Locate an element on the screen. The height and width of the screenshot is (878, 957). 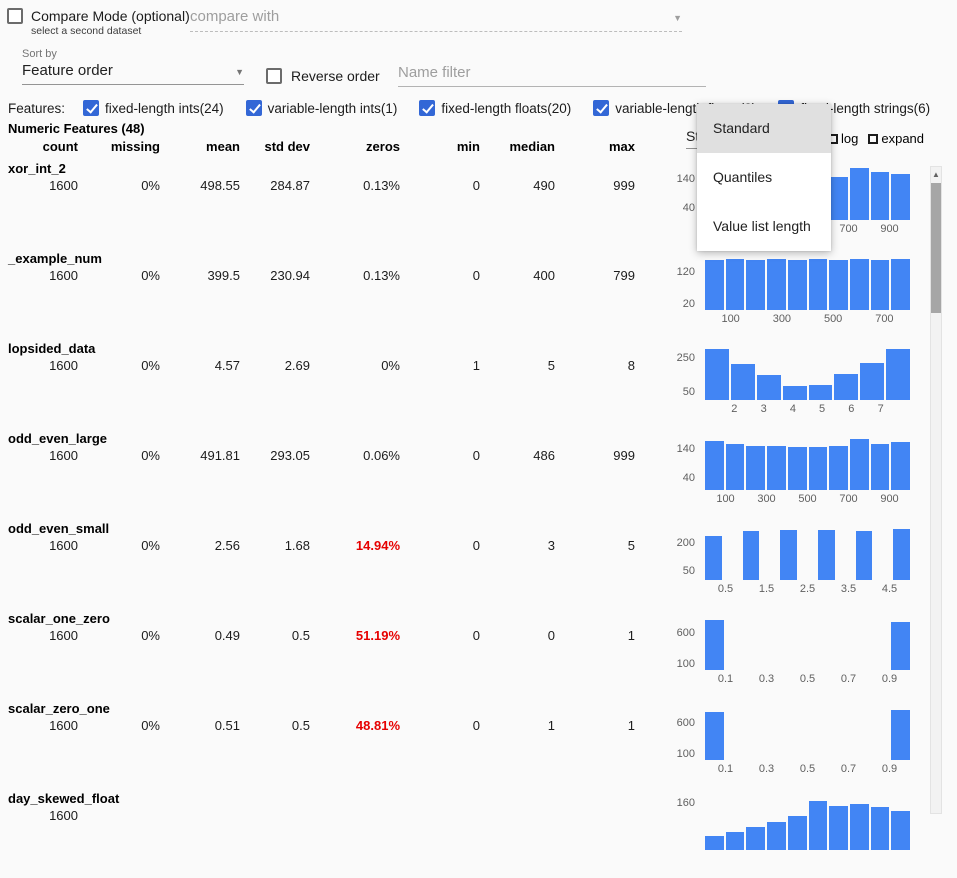
feature-stats: 1600 0% 4.57 2.69 0% 1 5 8 is located at coordinates (318, 365).